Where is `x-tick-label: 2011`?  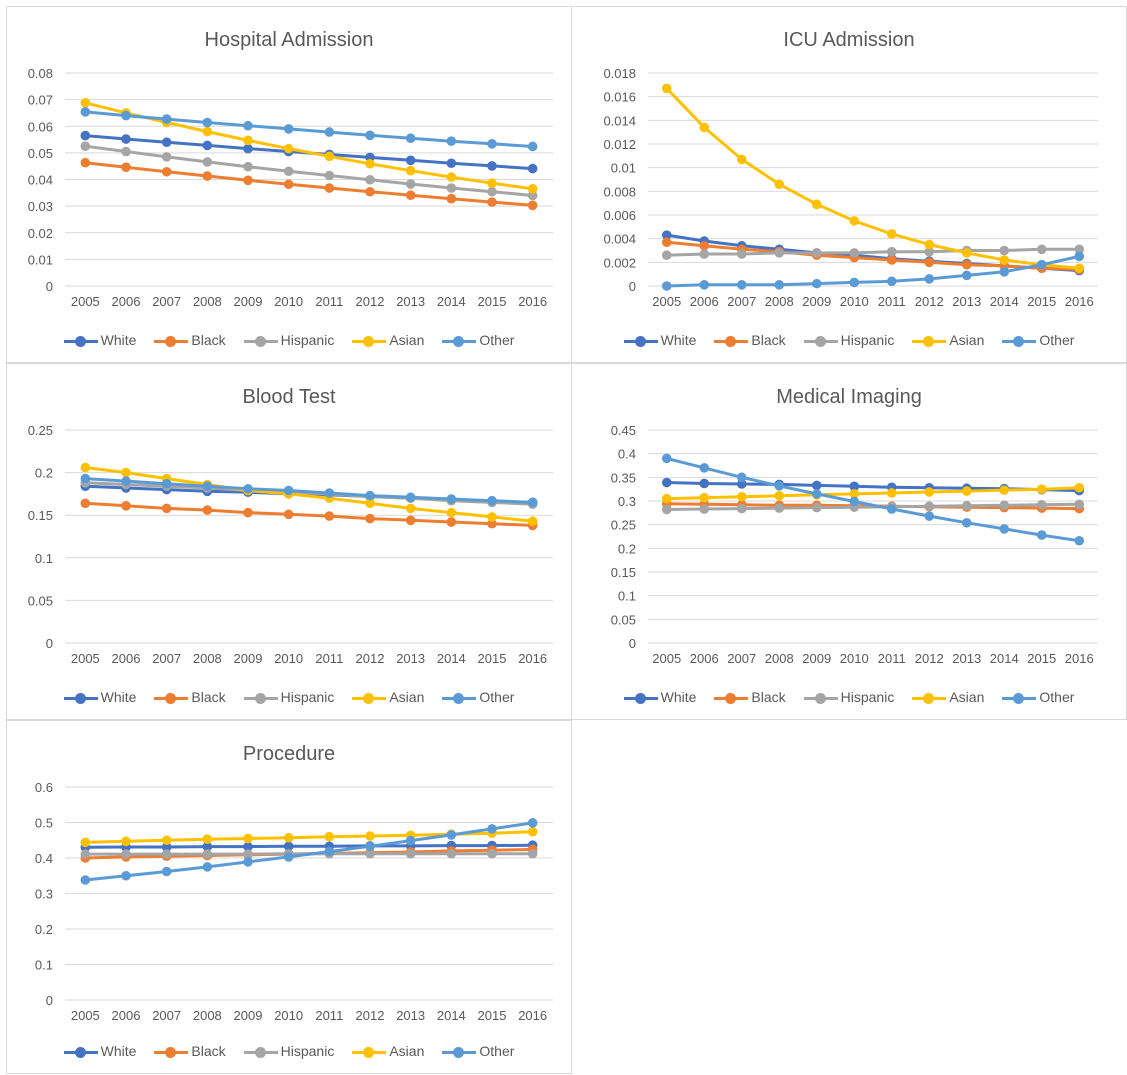
x-tick-label: 2011 is located at coordinates (892, 658).